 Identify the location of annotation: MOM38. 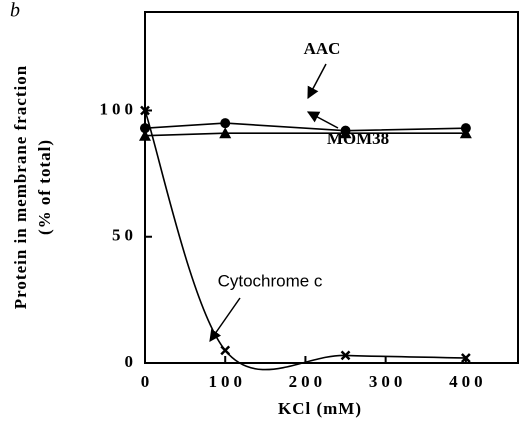
(358, 138).